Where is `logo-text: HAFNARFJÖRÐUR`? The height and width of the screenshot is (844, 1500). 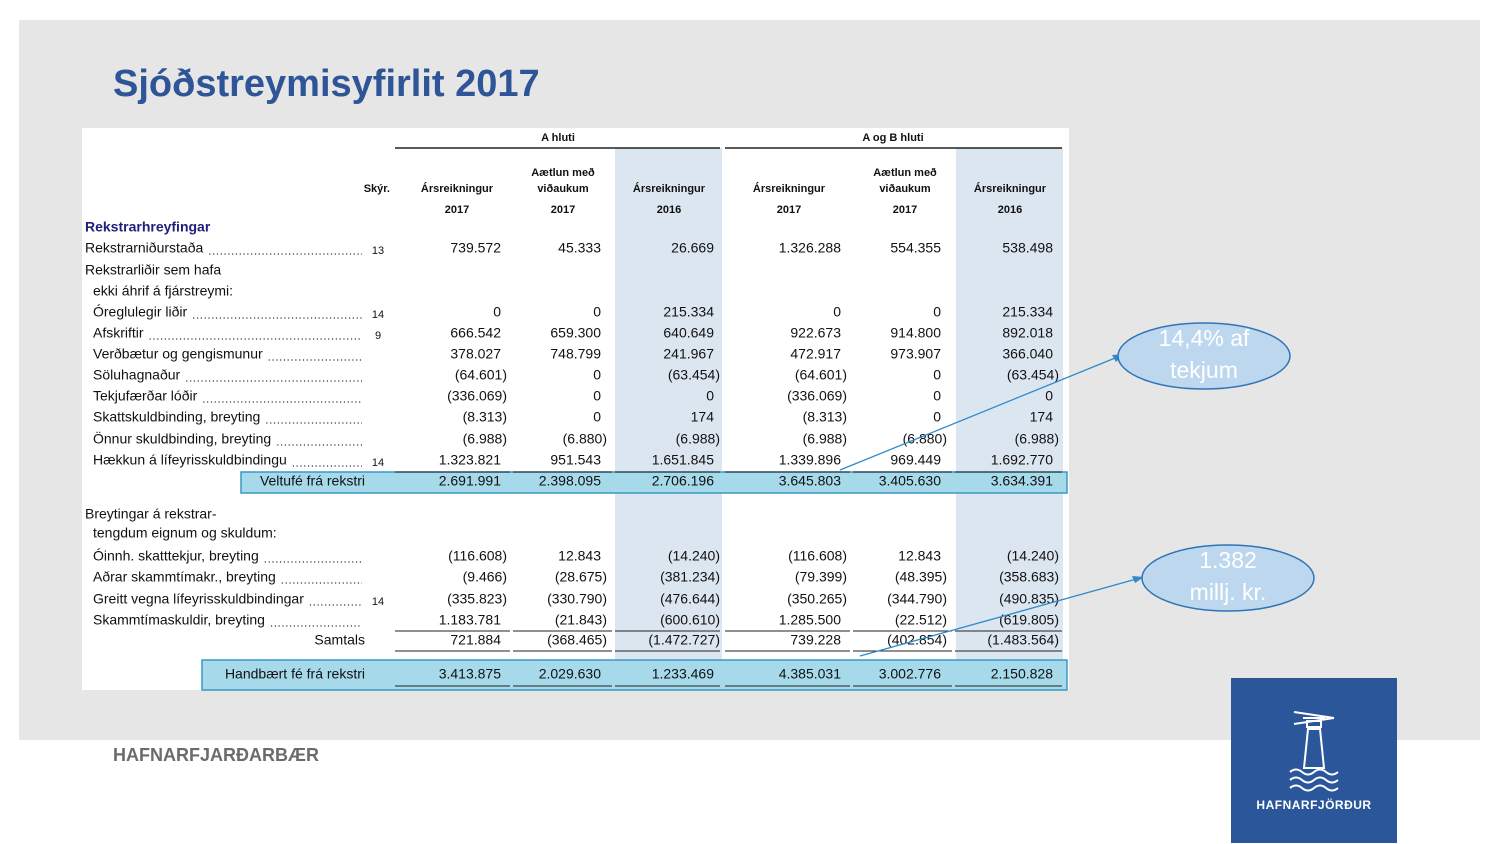 logo-text: HAFNARFJÖRÐUR is located at coordinates (1313, 804).